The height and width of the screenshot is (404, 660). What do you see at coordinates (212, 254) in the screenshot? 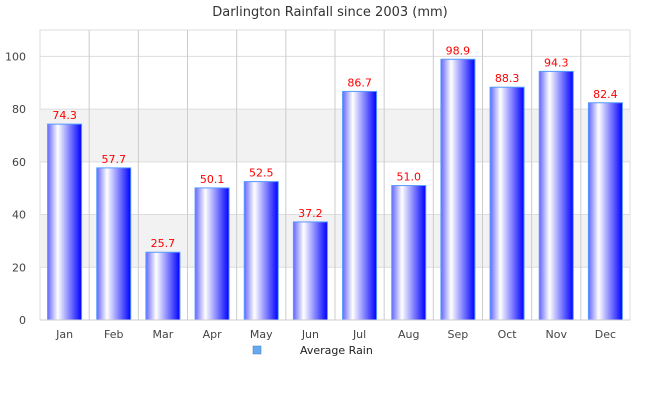
I see `bar-apr` at bounding box center [212, 254].